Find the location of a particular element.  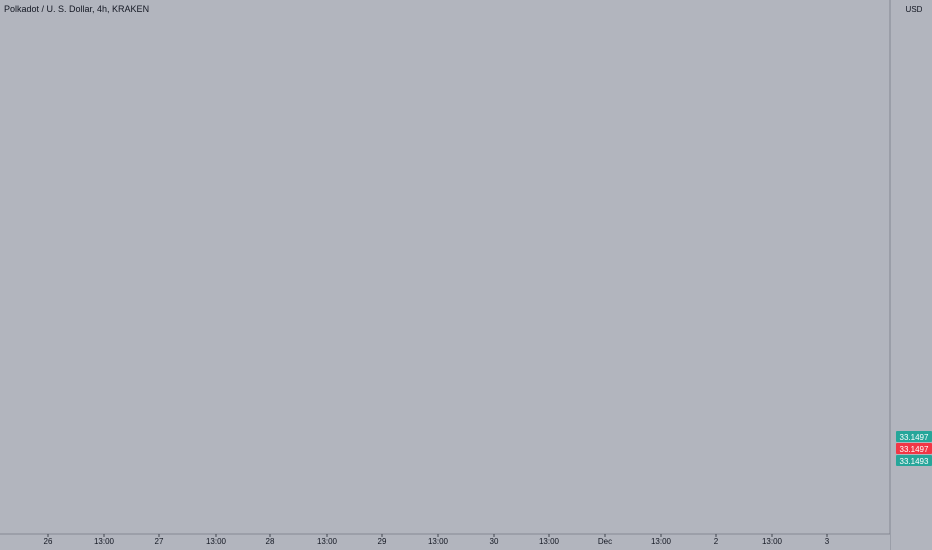

price-badge-label: 33.1493 is located at coordinates (914, 461).